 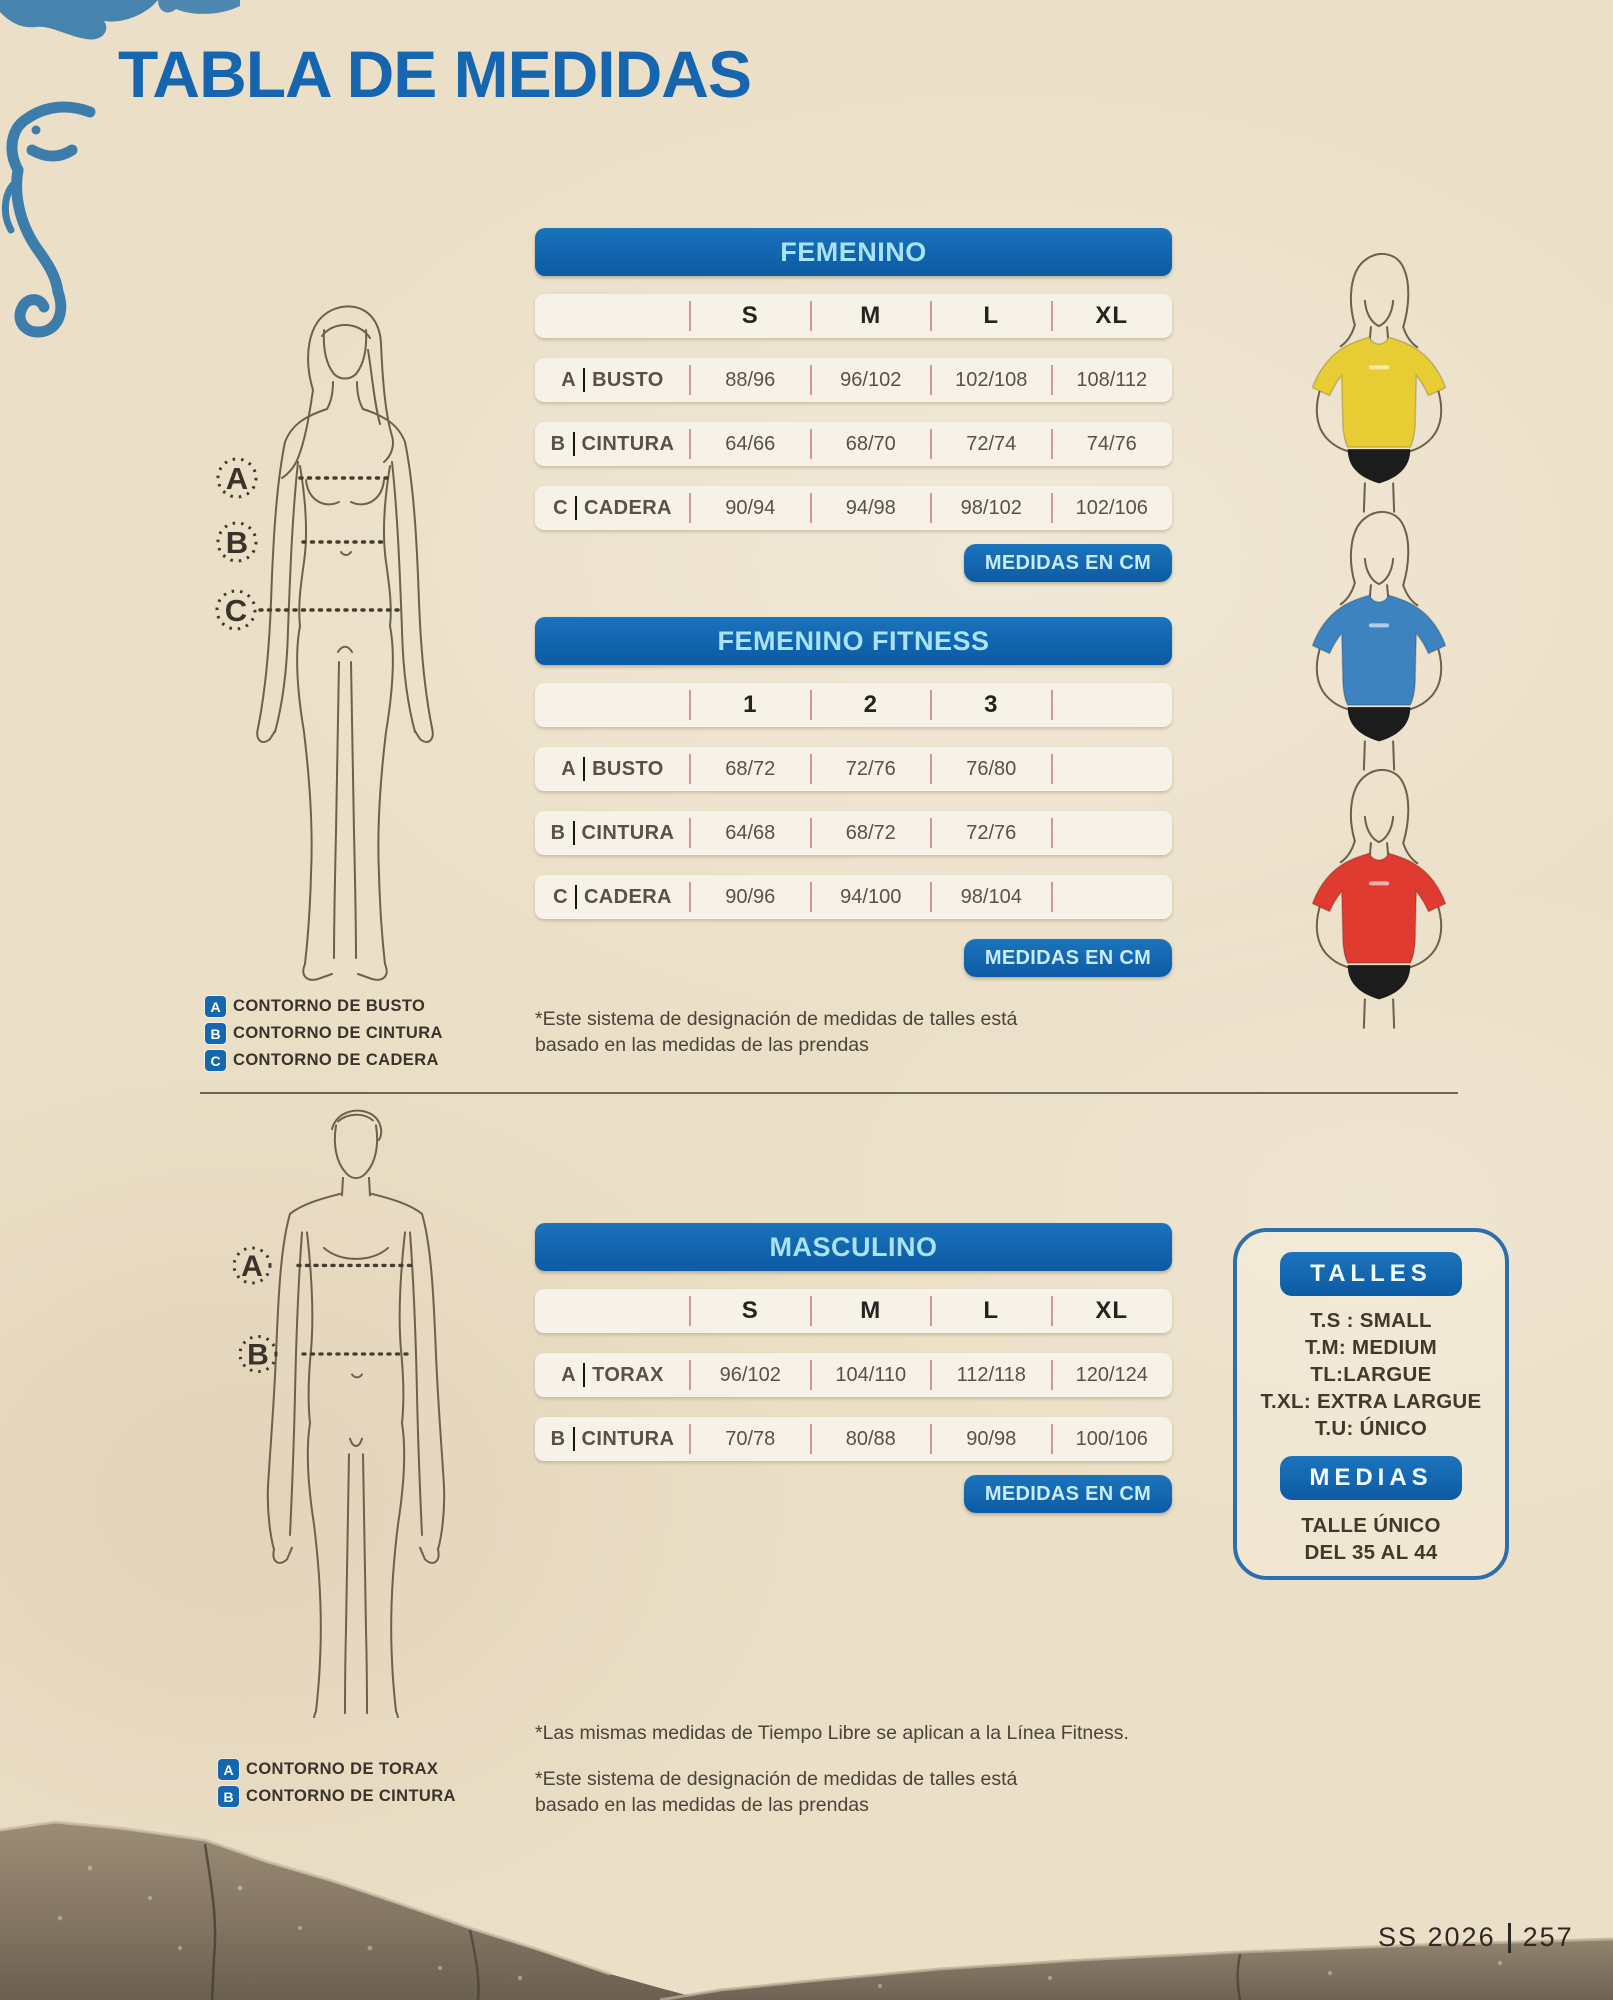 I want to click on value-cell: 94/98, so click(x=870, y=508).